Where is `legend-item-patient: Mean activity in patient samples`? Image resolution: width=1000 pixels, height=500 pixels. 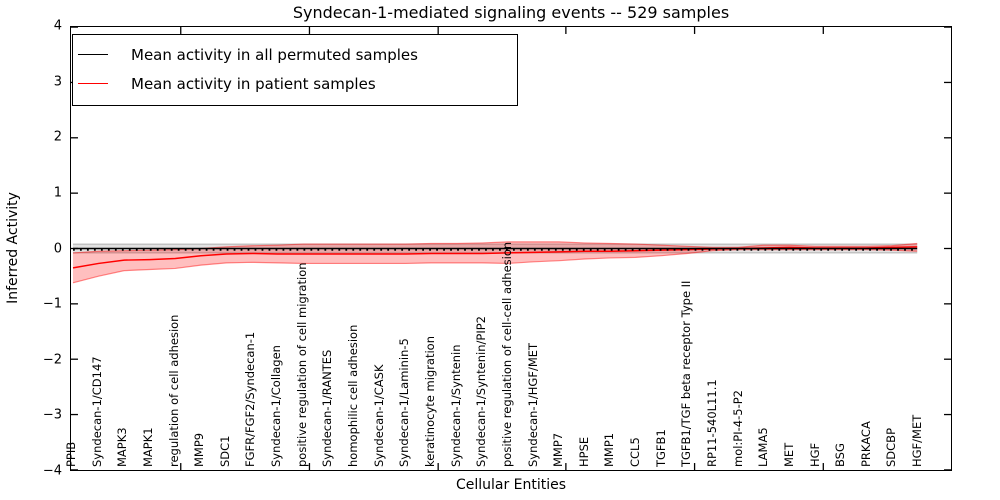
legend-item-patient: Mean activity in patient samples is located at coordinates (297, 83).